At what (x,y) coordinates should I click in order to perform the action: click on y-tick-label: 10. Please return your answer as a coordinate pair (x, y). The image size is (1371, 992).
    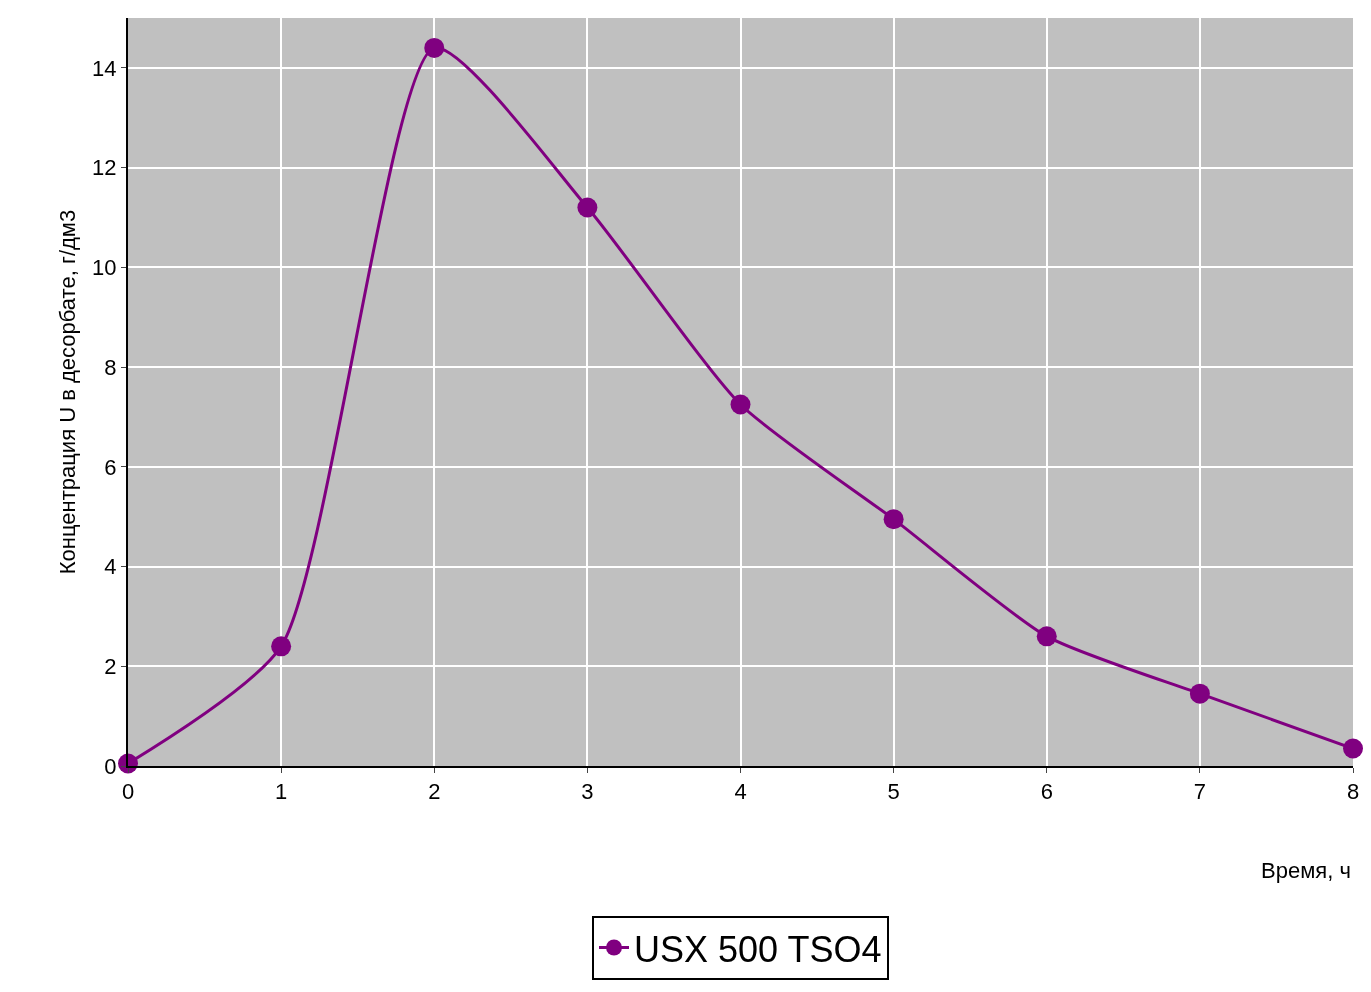
    Looking at the image, I should click on (104, 268).